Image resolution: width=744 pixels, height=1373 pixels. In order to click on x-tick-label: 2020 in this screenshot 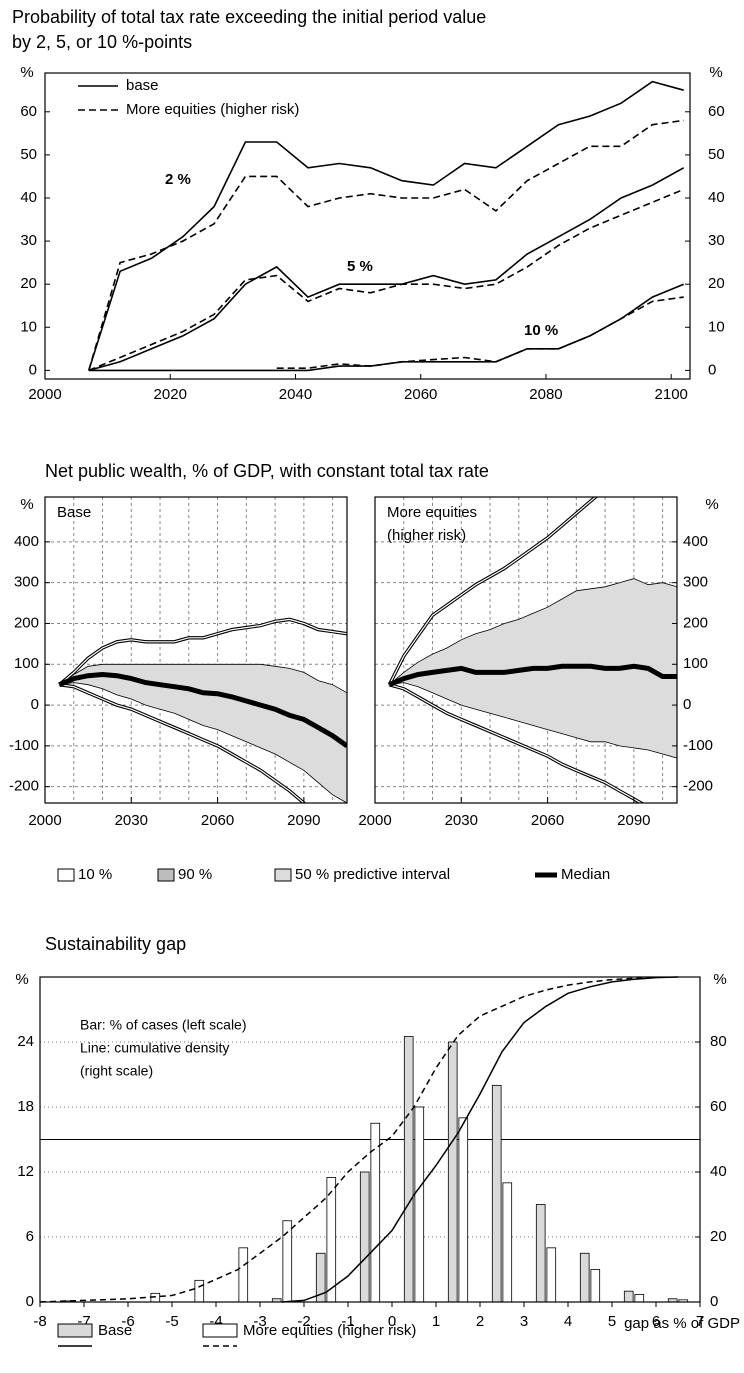, I will do `click(170, 394)`.